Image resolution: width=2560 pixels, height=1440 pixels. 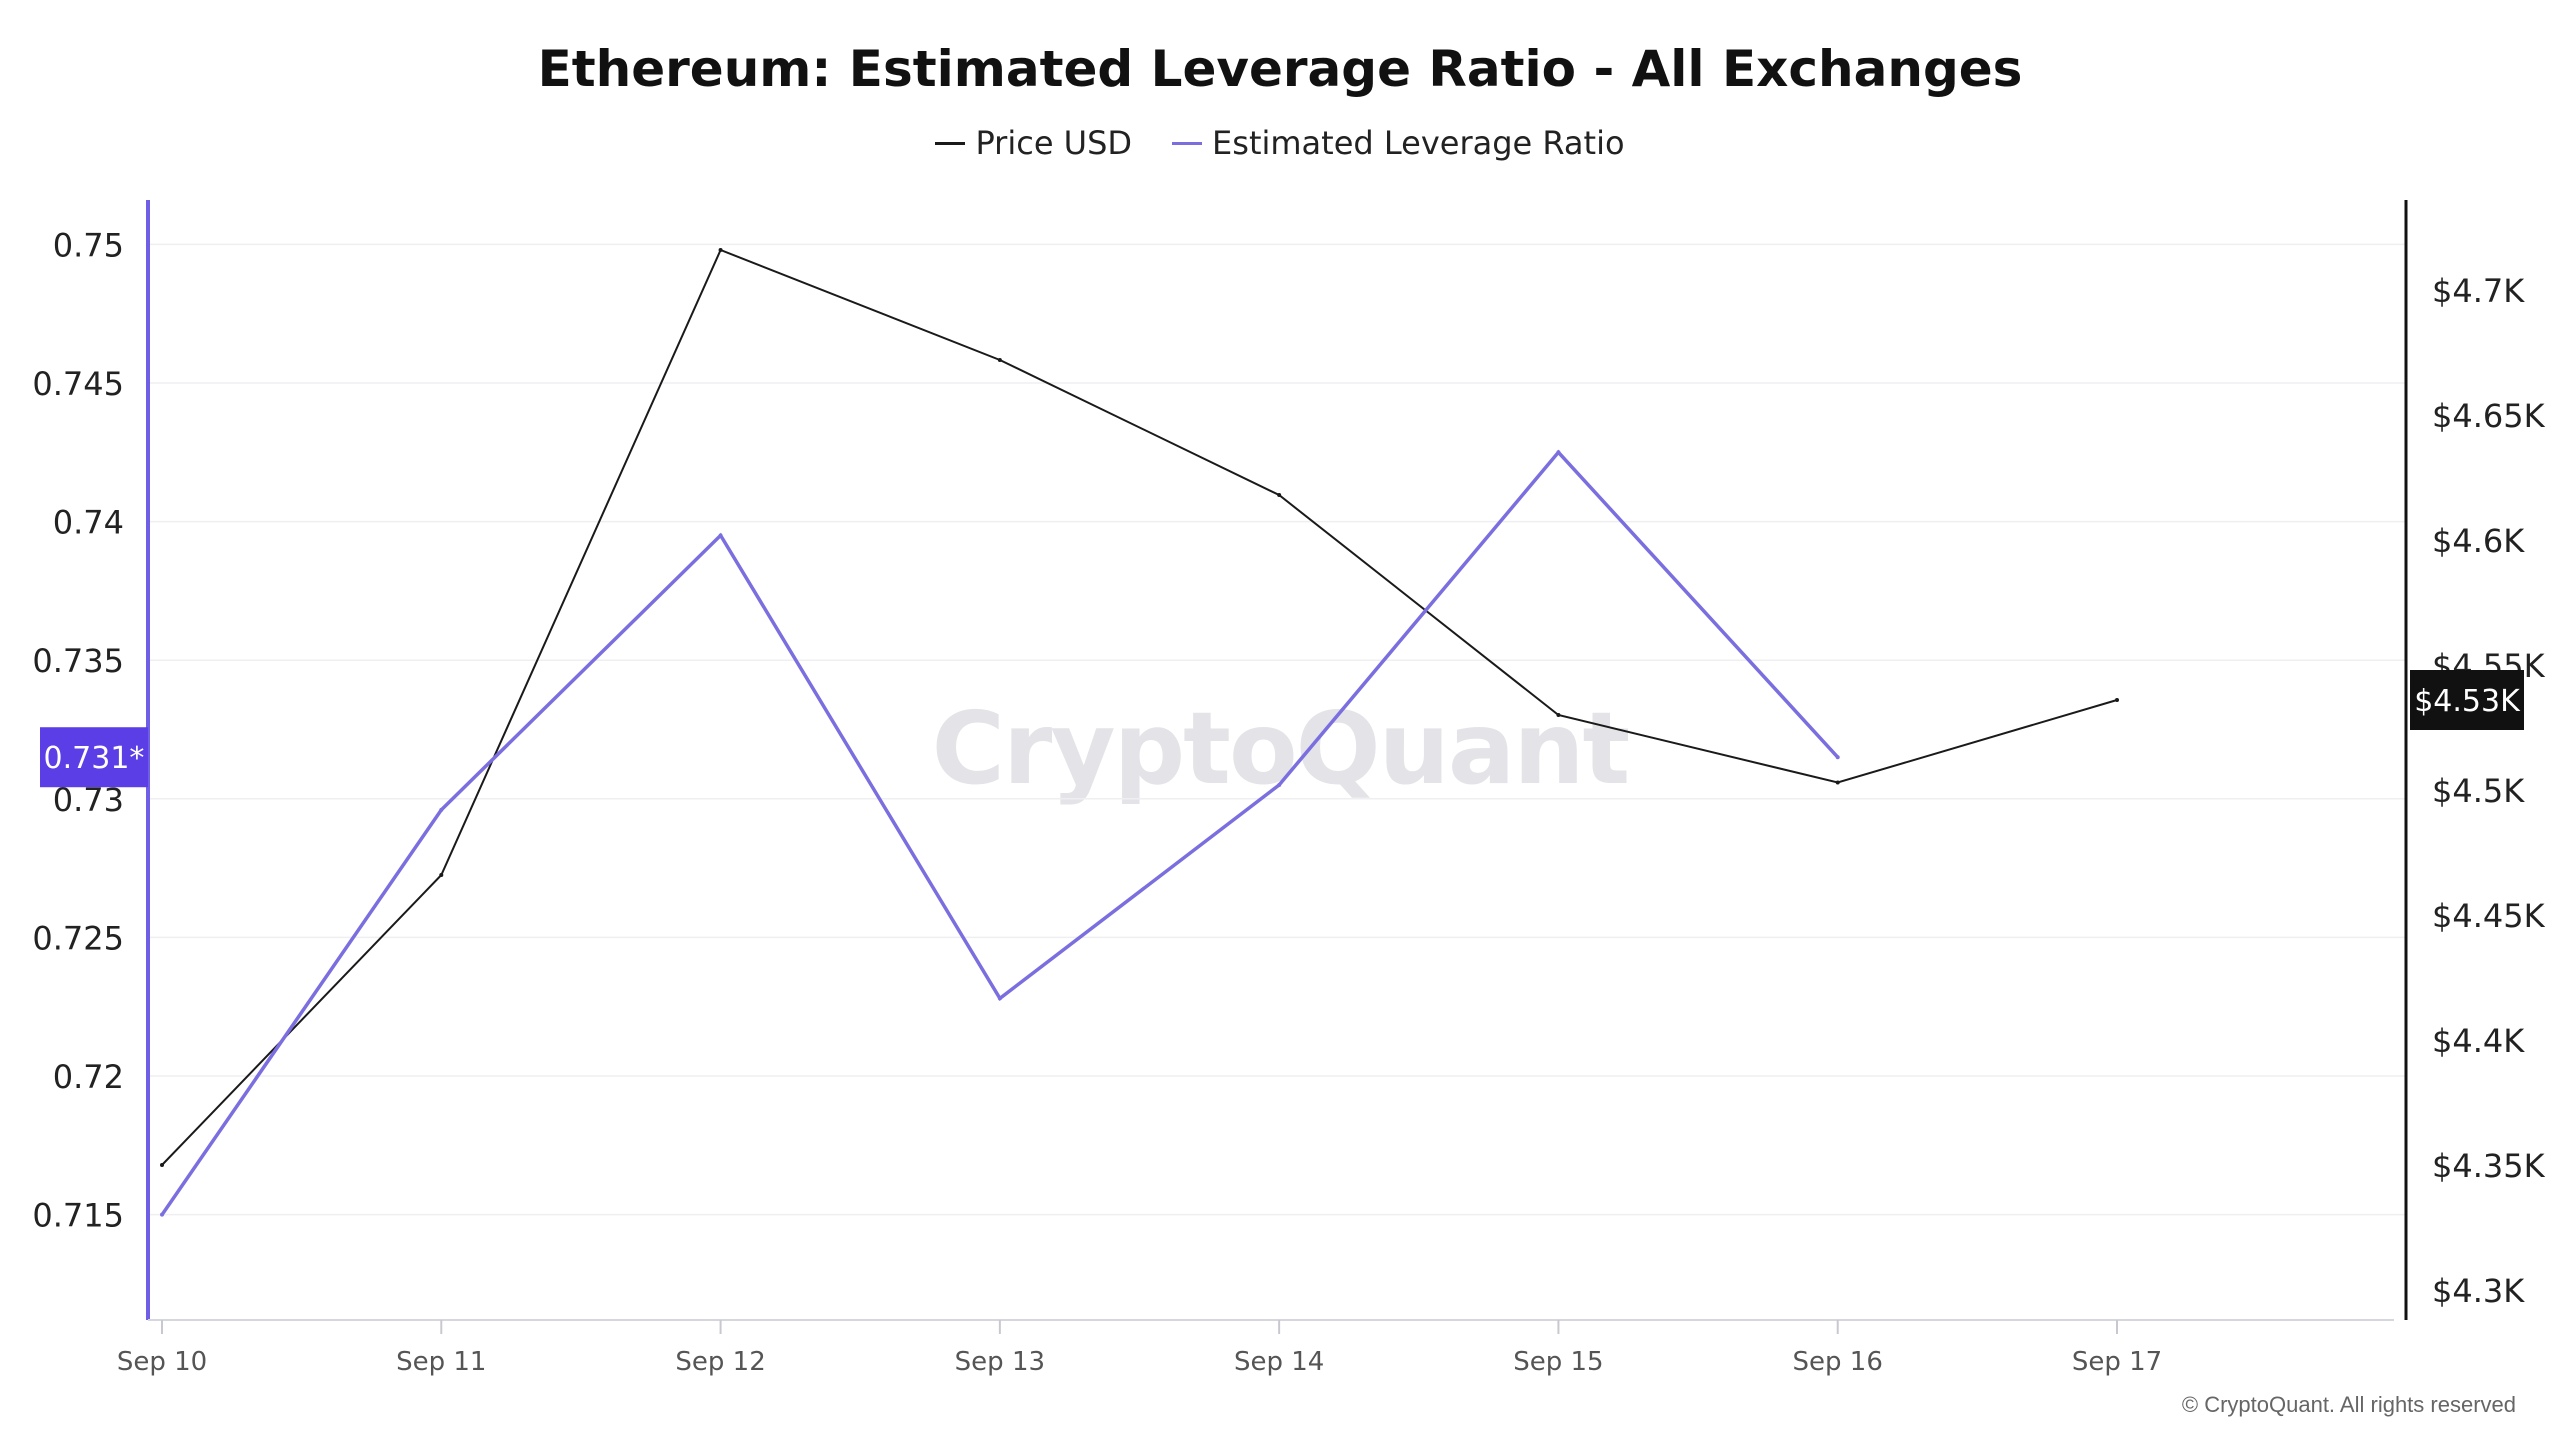 I want to click on x-tick-label: Sep 13, so click(x=1000, y=1362).